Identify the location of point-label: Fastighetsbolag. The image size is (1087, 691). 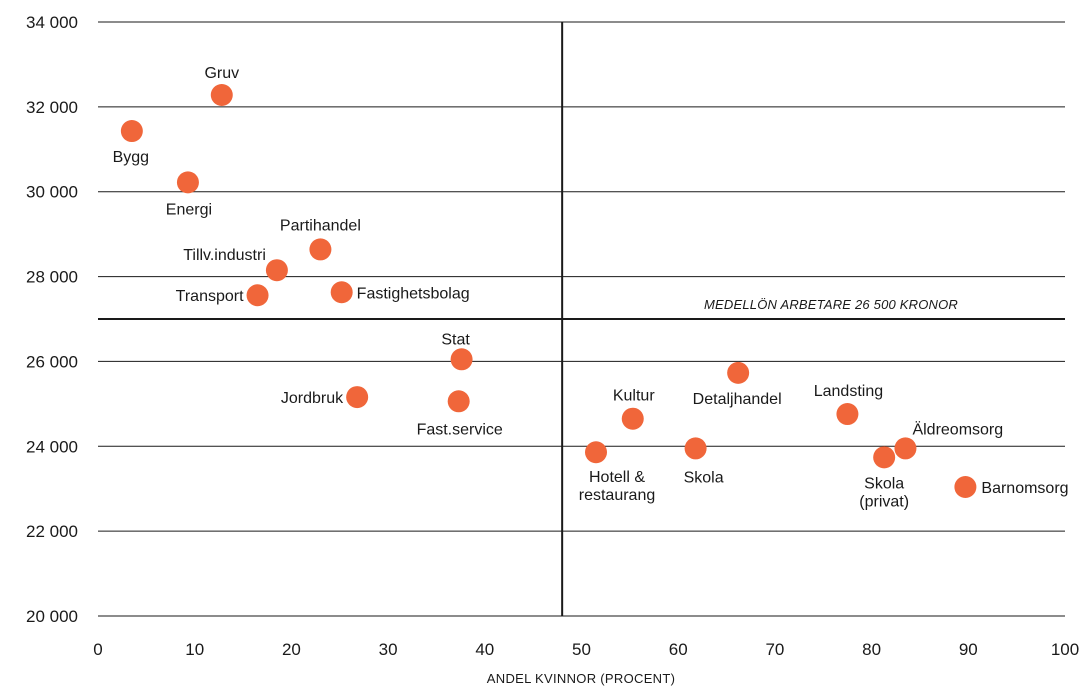
(413, 293).